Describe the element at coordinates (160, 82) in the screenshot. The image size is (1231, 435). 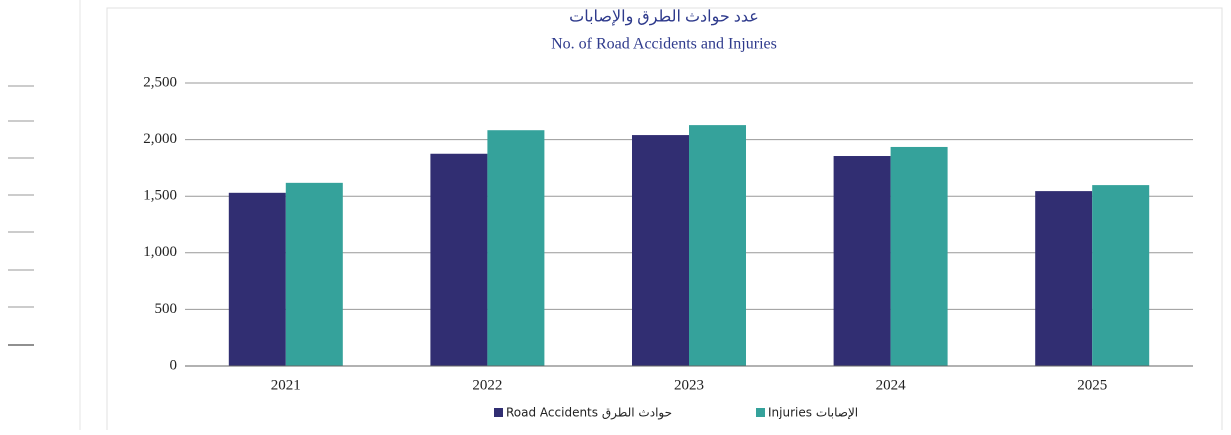
I see `y-tick-label: 2,500` at that location.